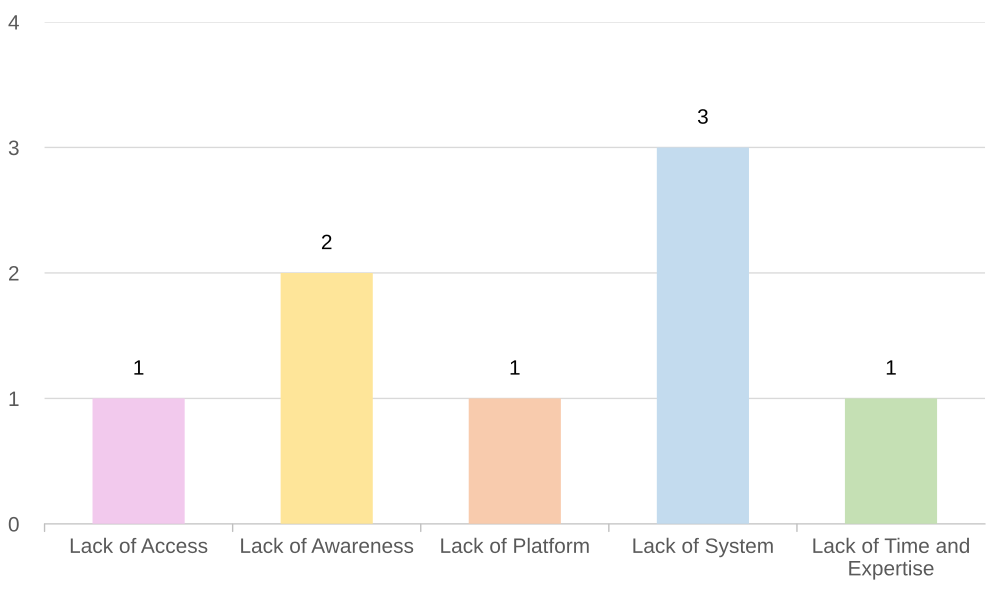 The image size is (990, 594). I want to click on x-tick-label: Lack of System, so click(703, 548).